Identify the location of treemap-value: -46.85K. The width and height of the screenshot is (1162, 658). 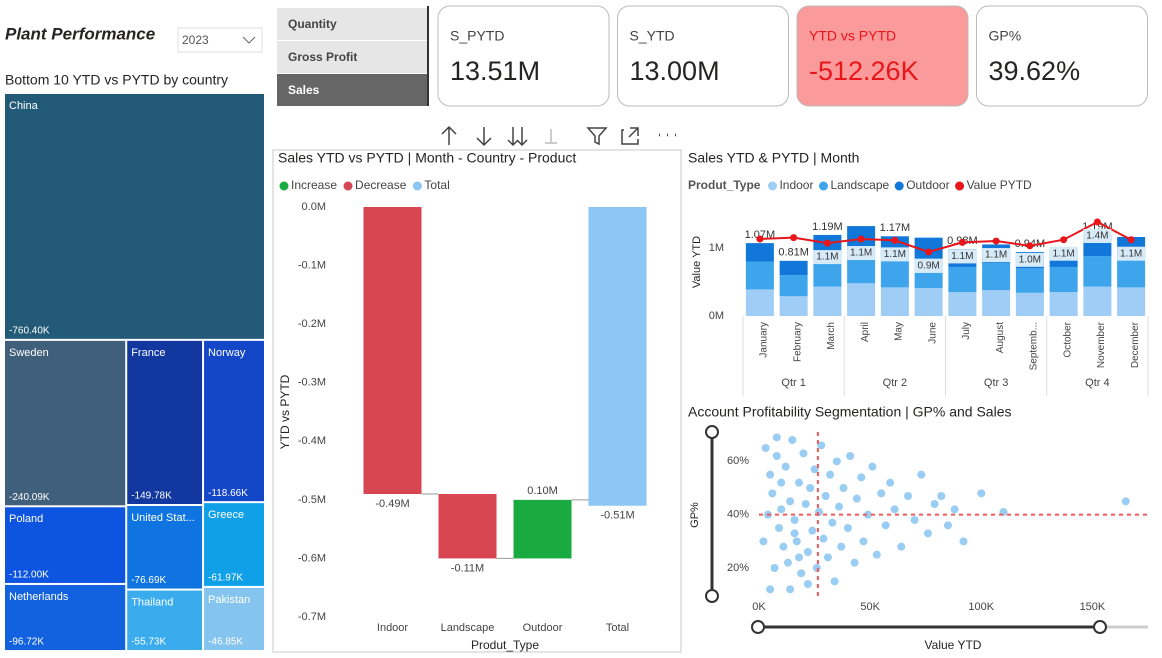
(225, 642).